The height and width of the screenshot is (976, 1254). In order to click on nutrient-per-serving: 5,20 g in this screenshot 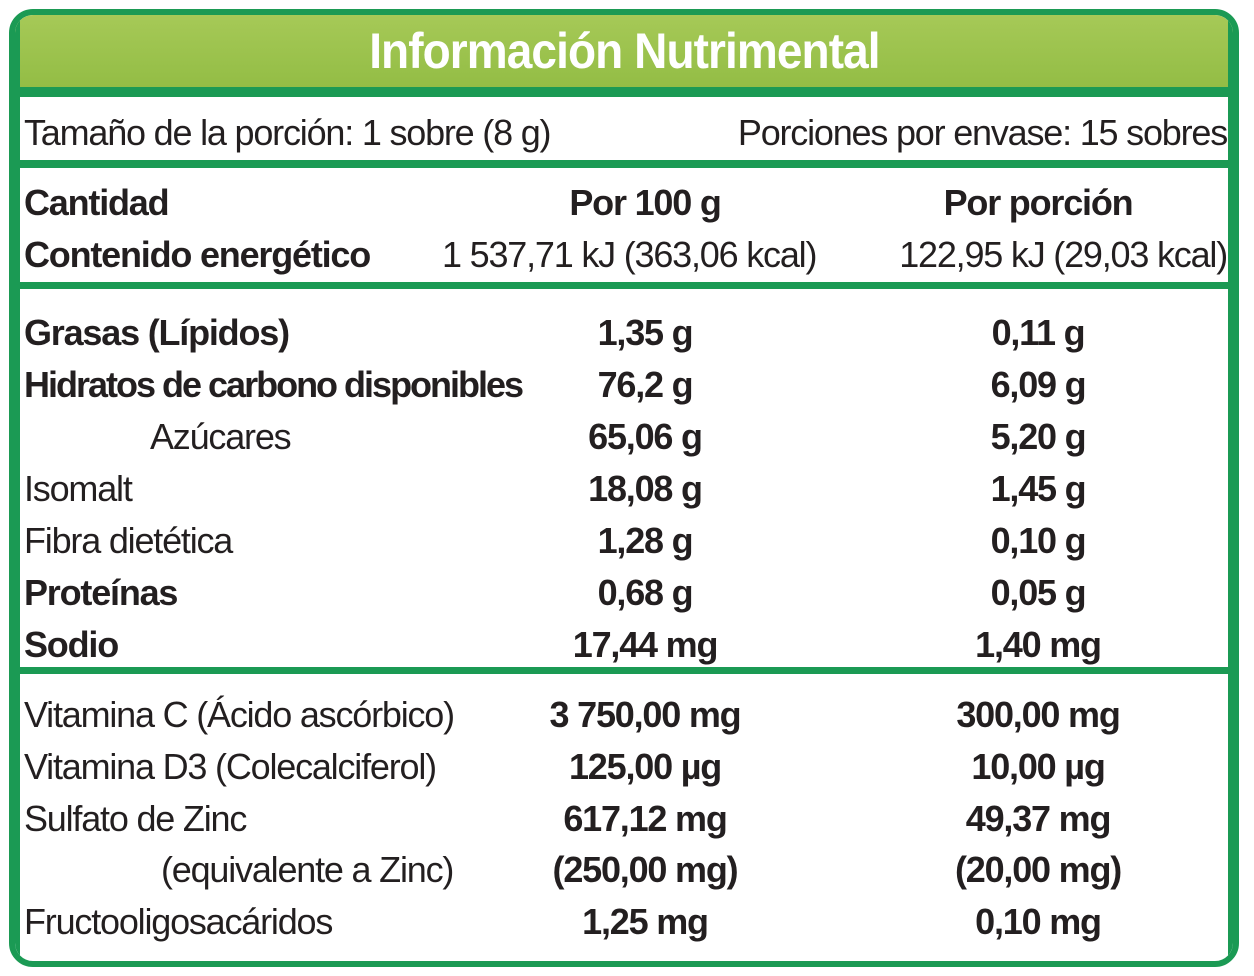, I will do `click(1038, 436)`.